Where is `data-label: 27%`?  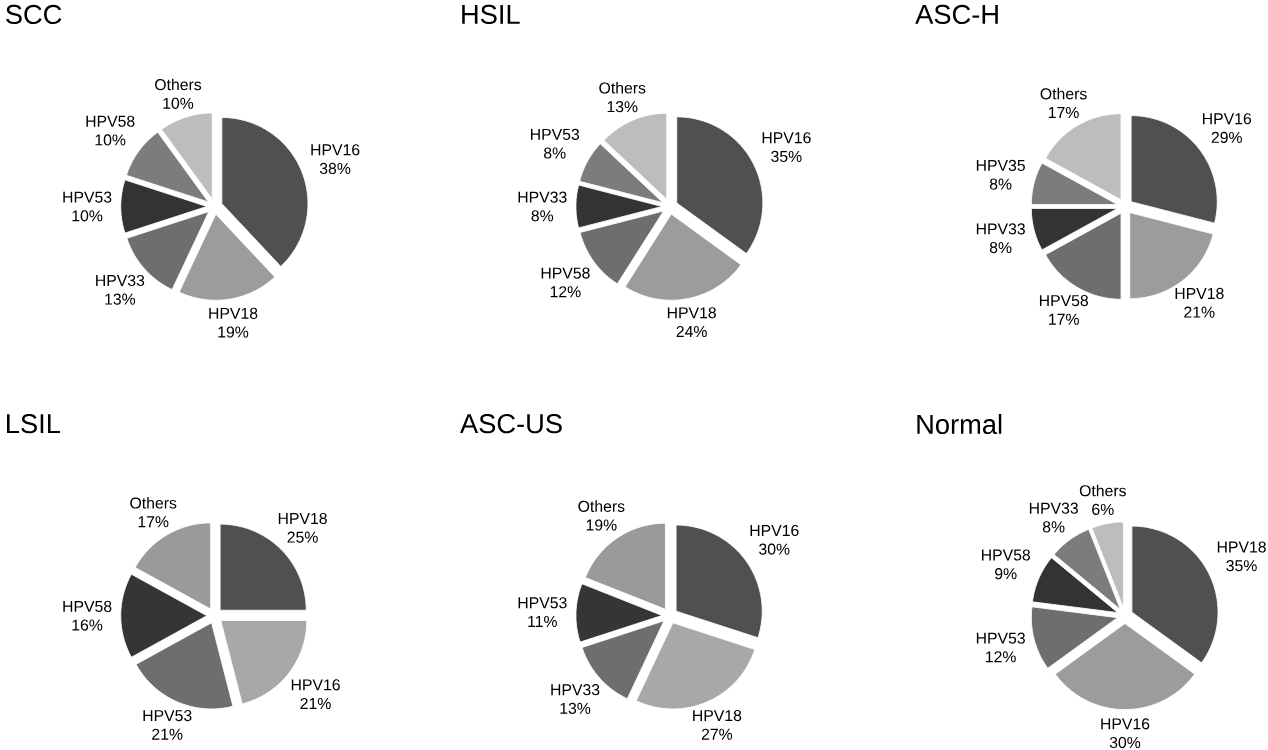 data-label: 27% is located at coordinates (717, 734).